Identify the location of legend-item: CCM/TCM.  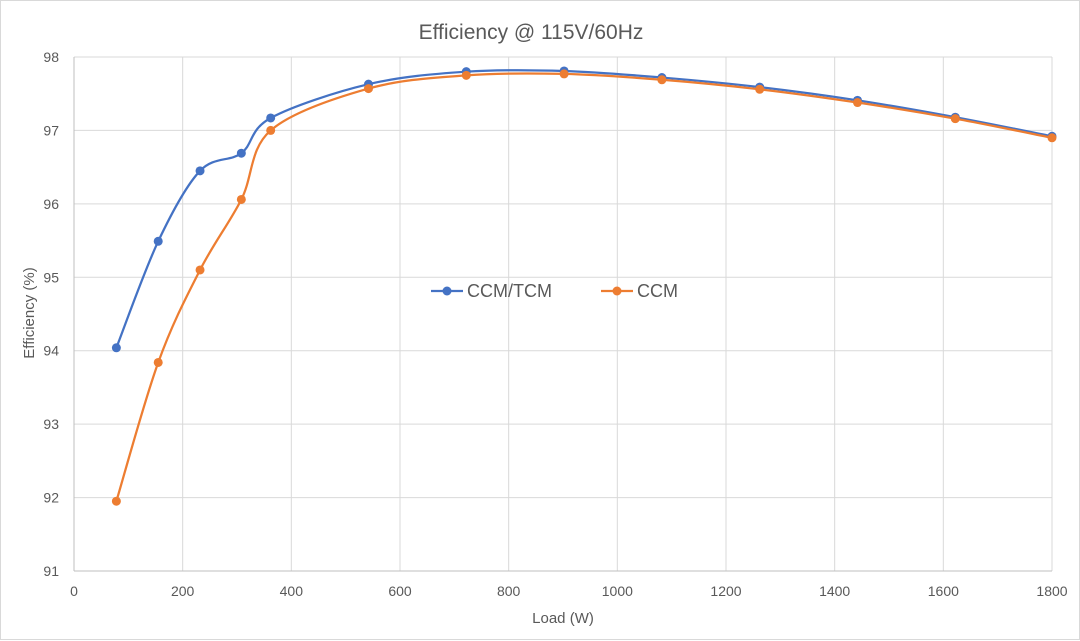
(491, 291).